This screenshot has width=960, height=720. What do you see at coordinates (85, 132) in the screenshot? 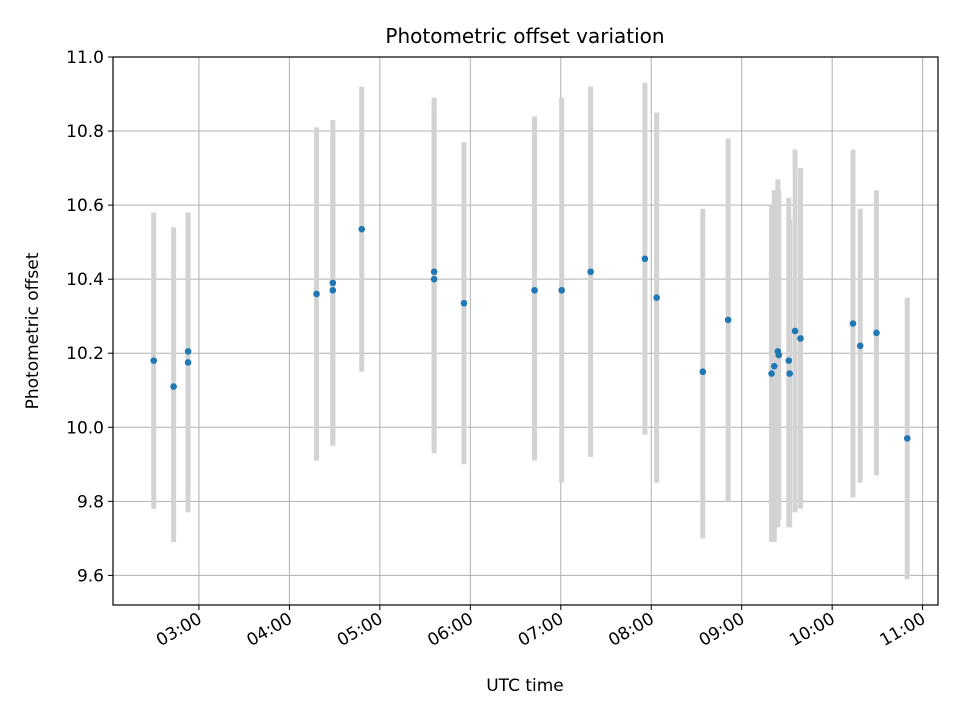
I see `y-tick-label: 10.8` at bounding box center [85, 132].